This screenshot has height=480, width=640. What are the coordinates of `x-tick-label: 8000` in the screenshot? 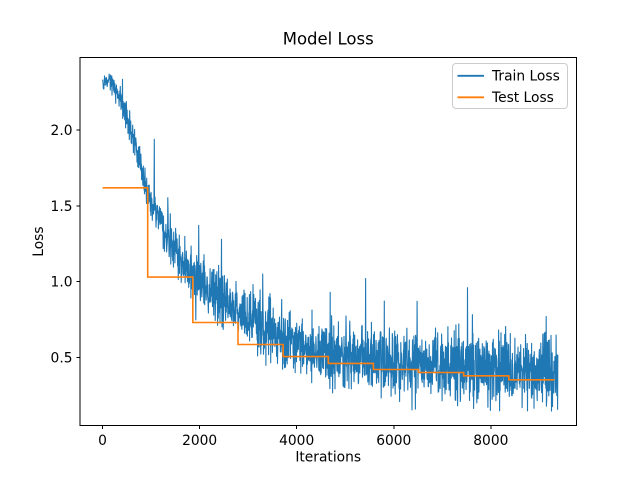 It's located at (490, 441).